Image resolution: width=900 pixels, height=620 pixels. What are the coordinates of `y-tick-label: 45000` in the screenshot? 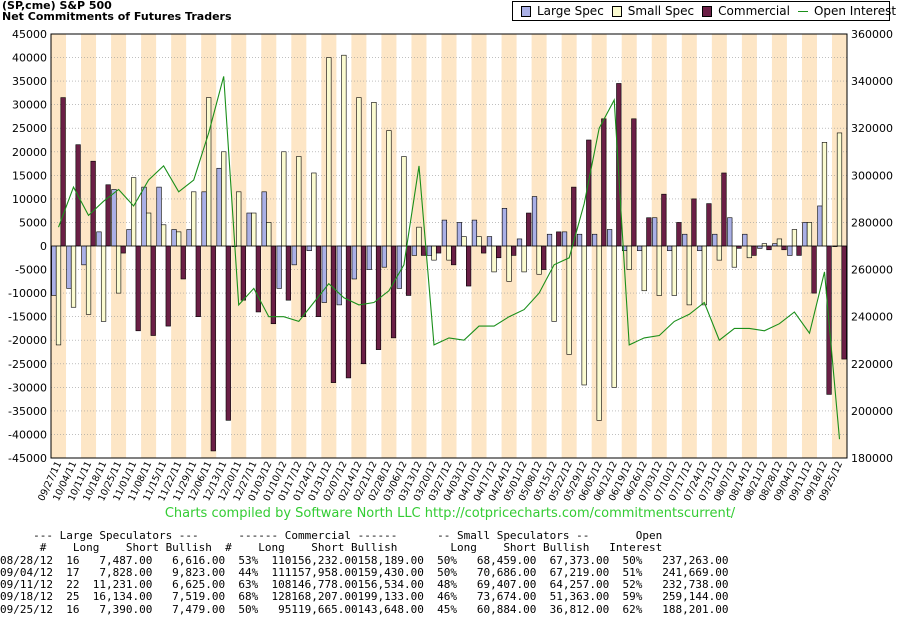 It's located at (29, 34).